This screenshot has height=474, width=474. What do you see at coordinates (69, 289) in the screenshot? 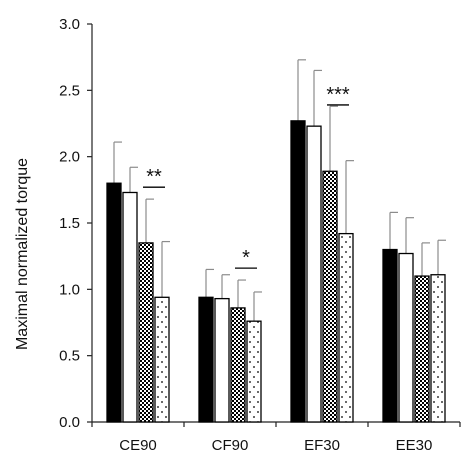
I see `y-tick-label: 1.0` at bounding box center [69, 289].